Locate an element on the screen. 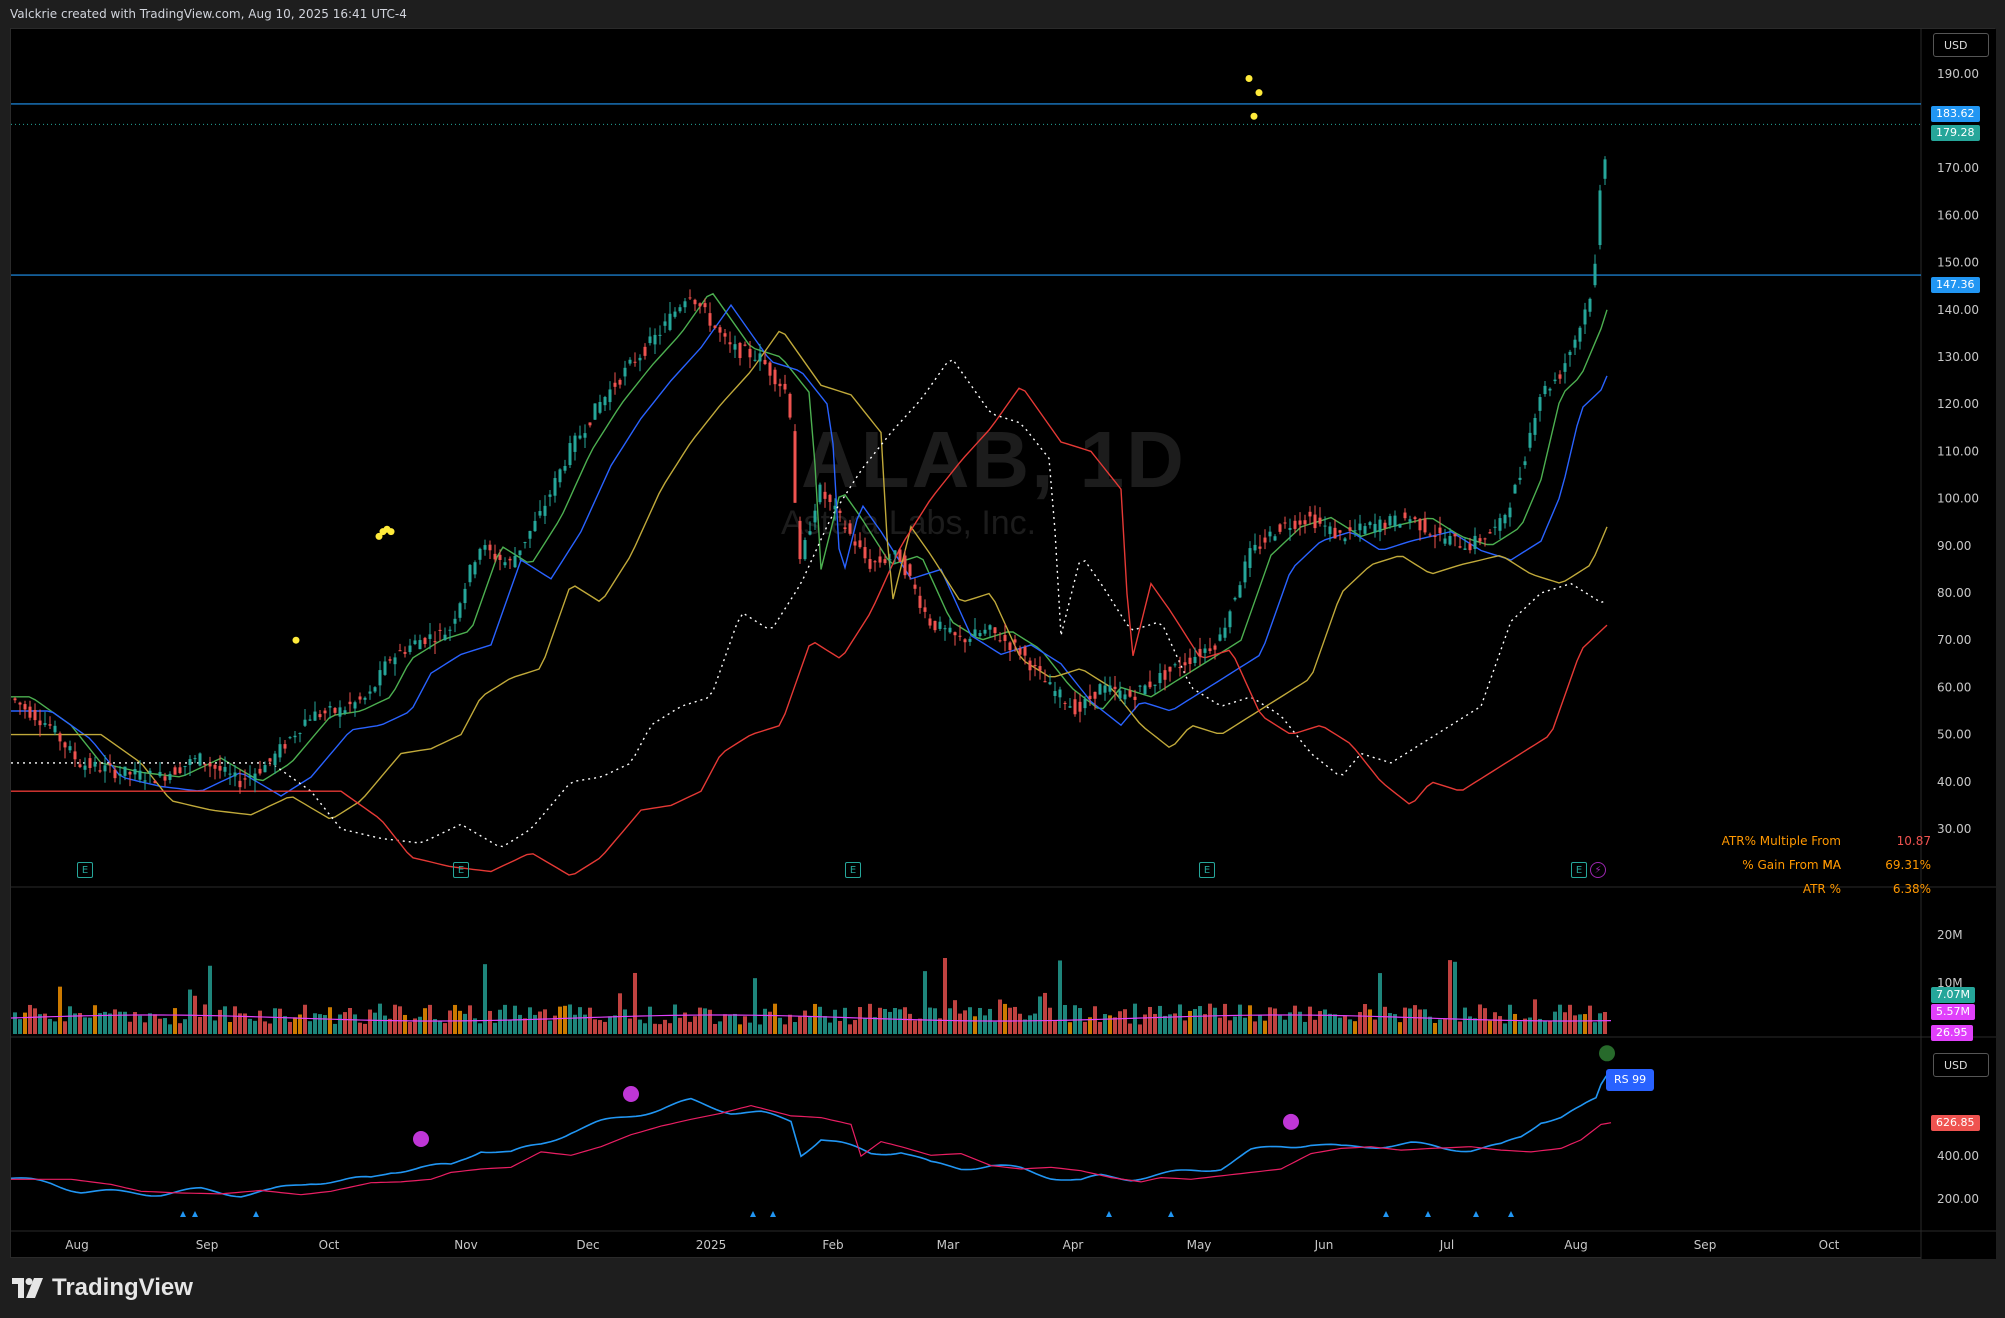 This screenshot has width=2005, height=1318. rs-marker-triangle is located at coordinates (1428, 1214).